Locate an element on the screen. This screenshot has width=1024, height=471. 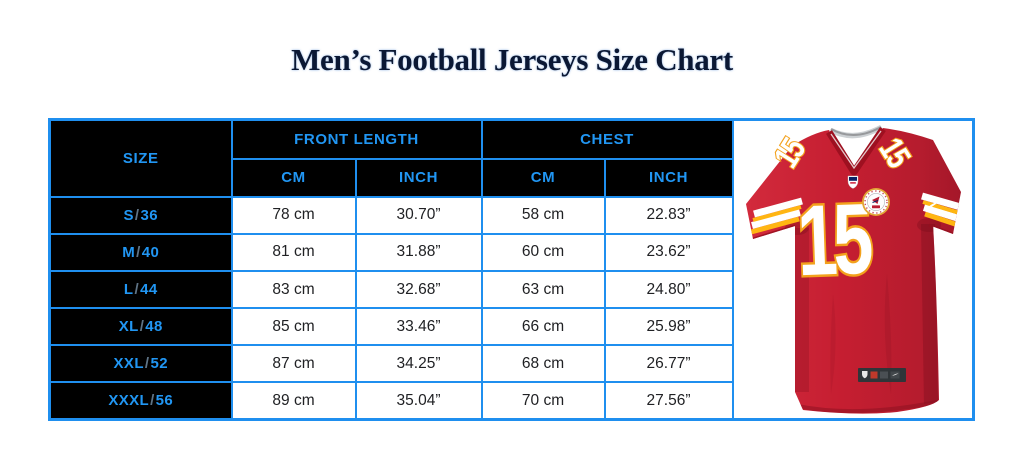
front-length-inch: 30.70” is located at coordinates (418, 215).